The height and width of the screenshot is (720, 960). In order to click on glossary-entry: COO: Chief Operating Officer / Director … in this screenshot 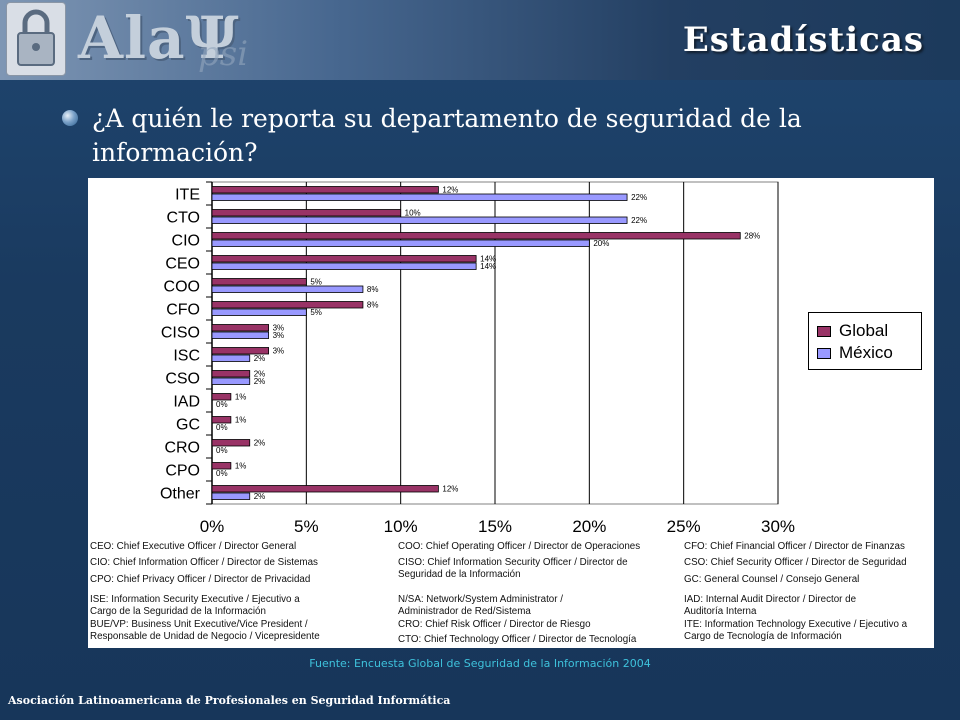, I will do `click(519, 546)`.